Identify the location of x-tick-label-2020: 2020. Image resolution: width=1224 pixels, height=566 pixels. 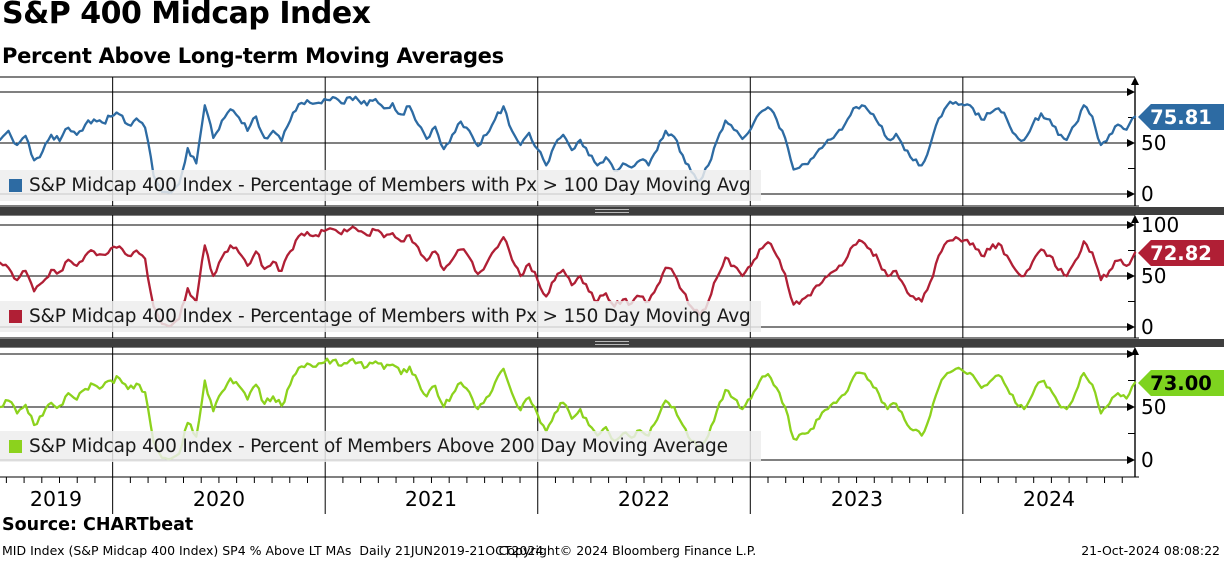
(219, 499).